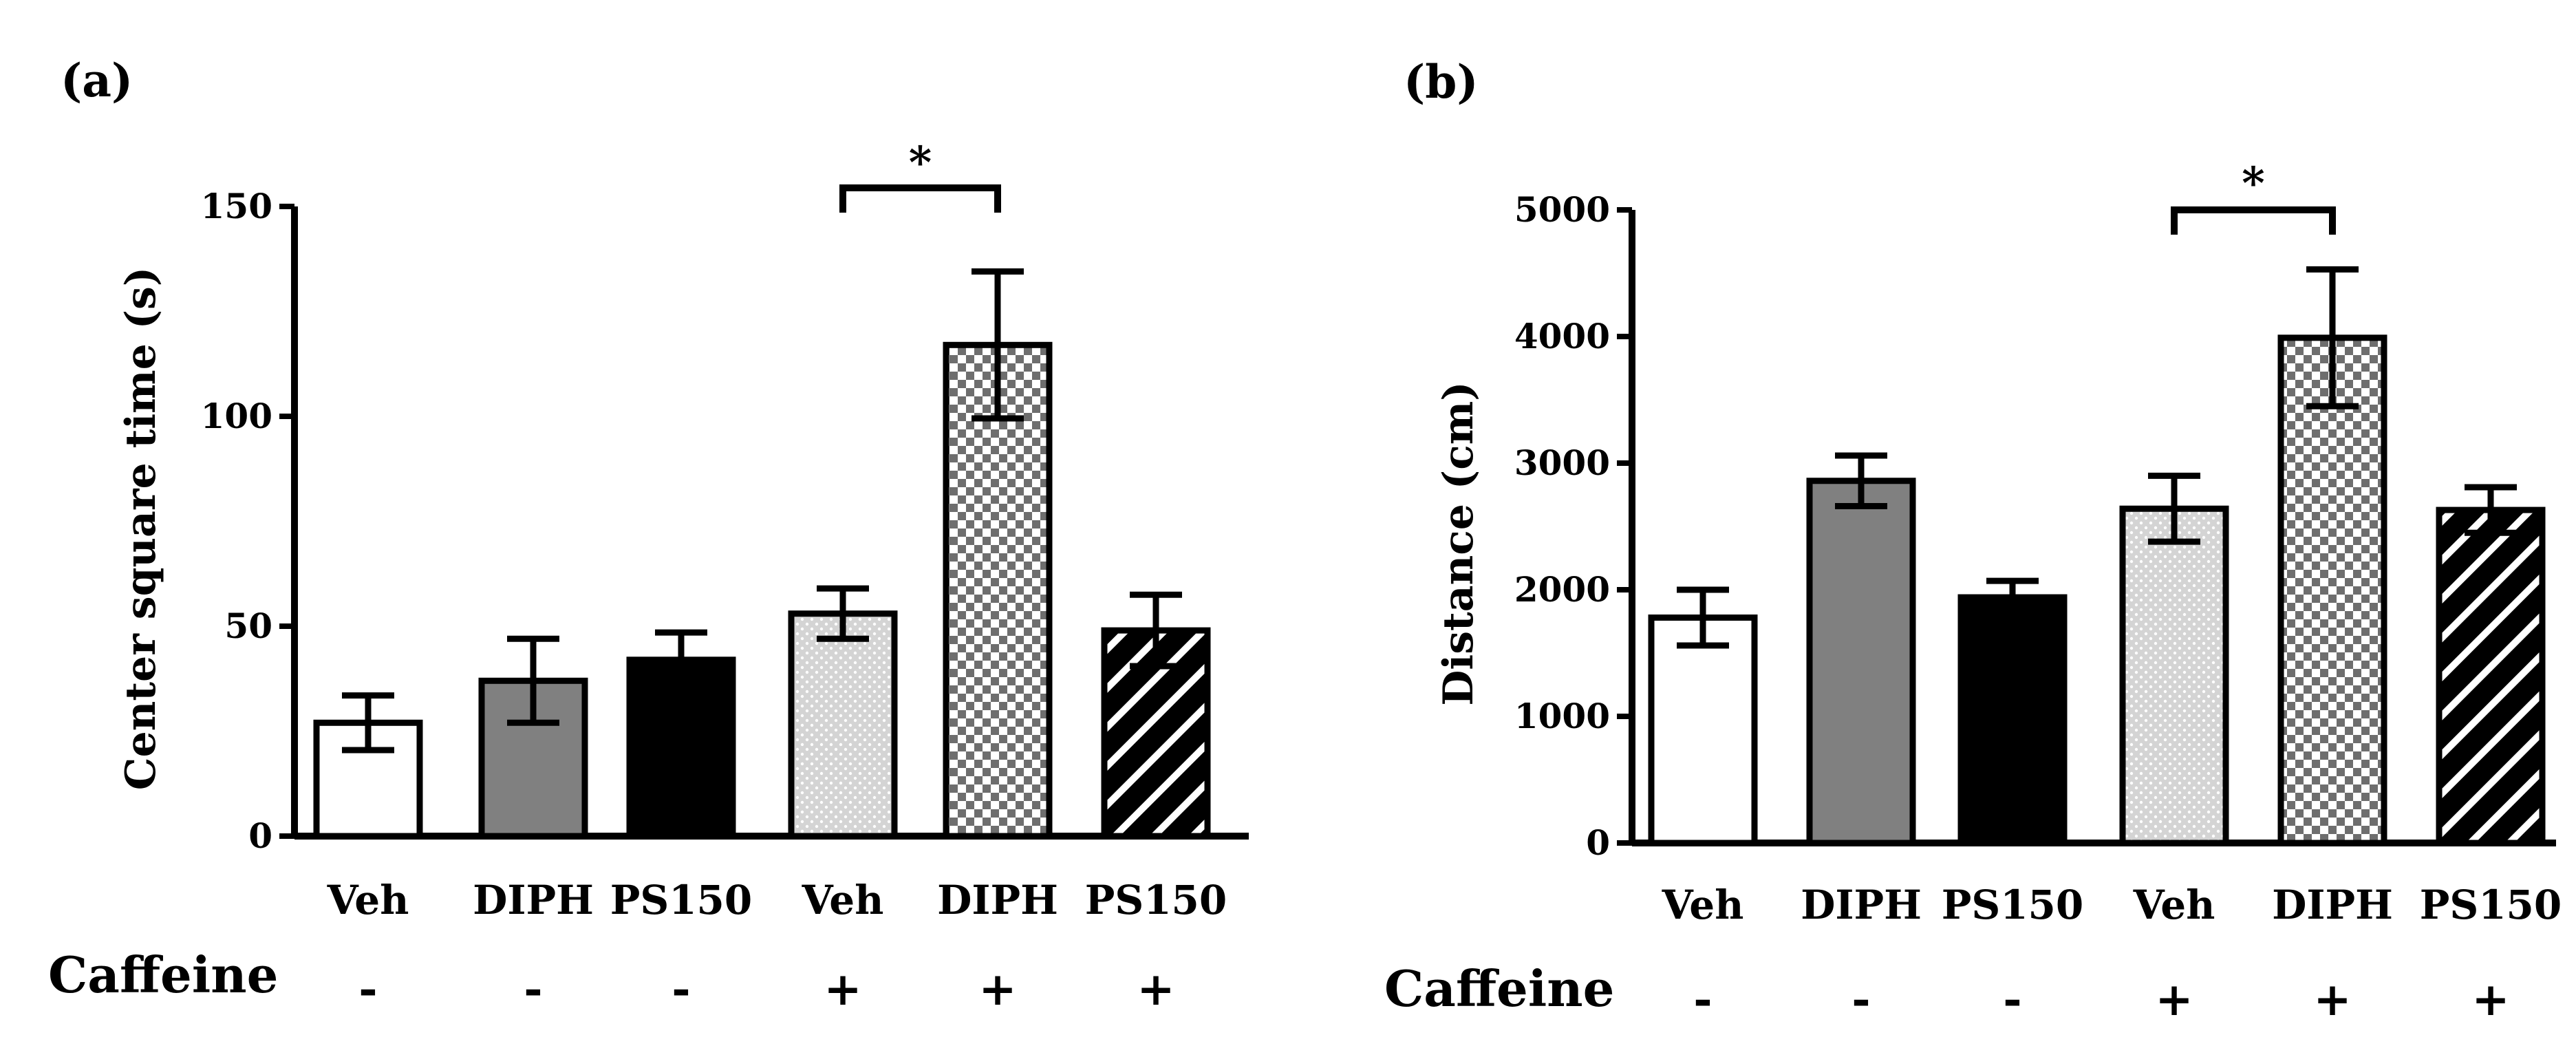 The height and width of the screenshot is (1057, 2576). Describe the element at coordinates (236, 206) in the screenshot. I see `y-tick-label: 150` at that location.